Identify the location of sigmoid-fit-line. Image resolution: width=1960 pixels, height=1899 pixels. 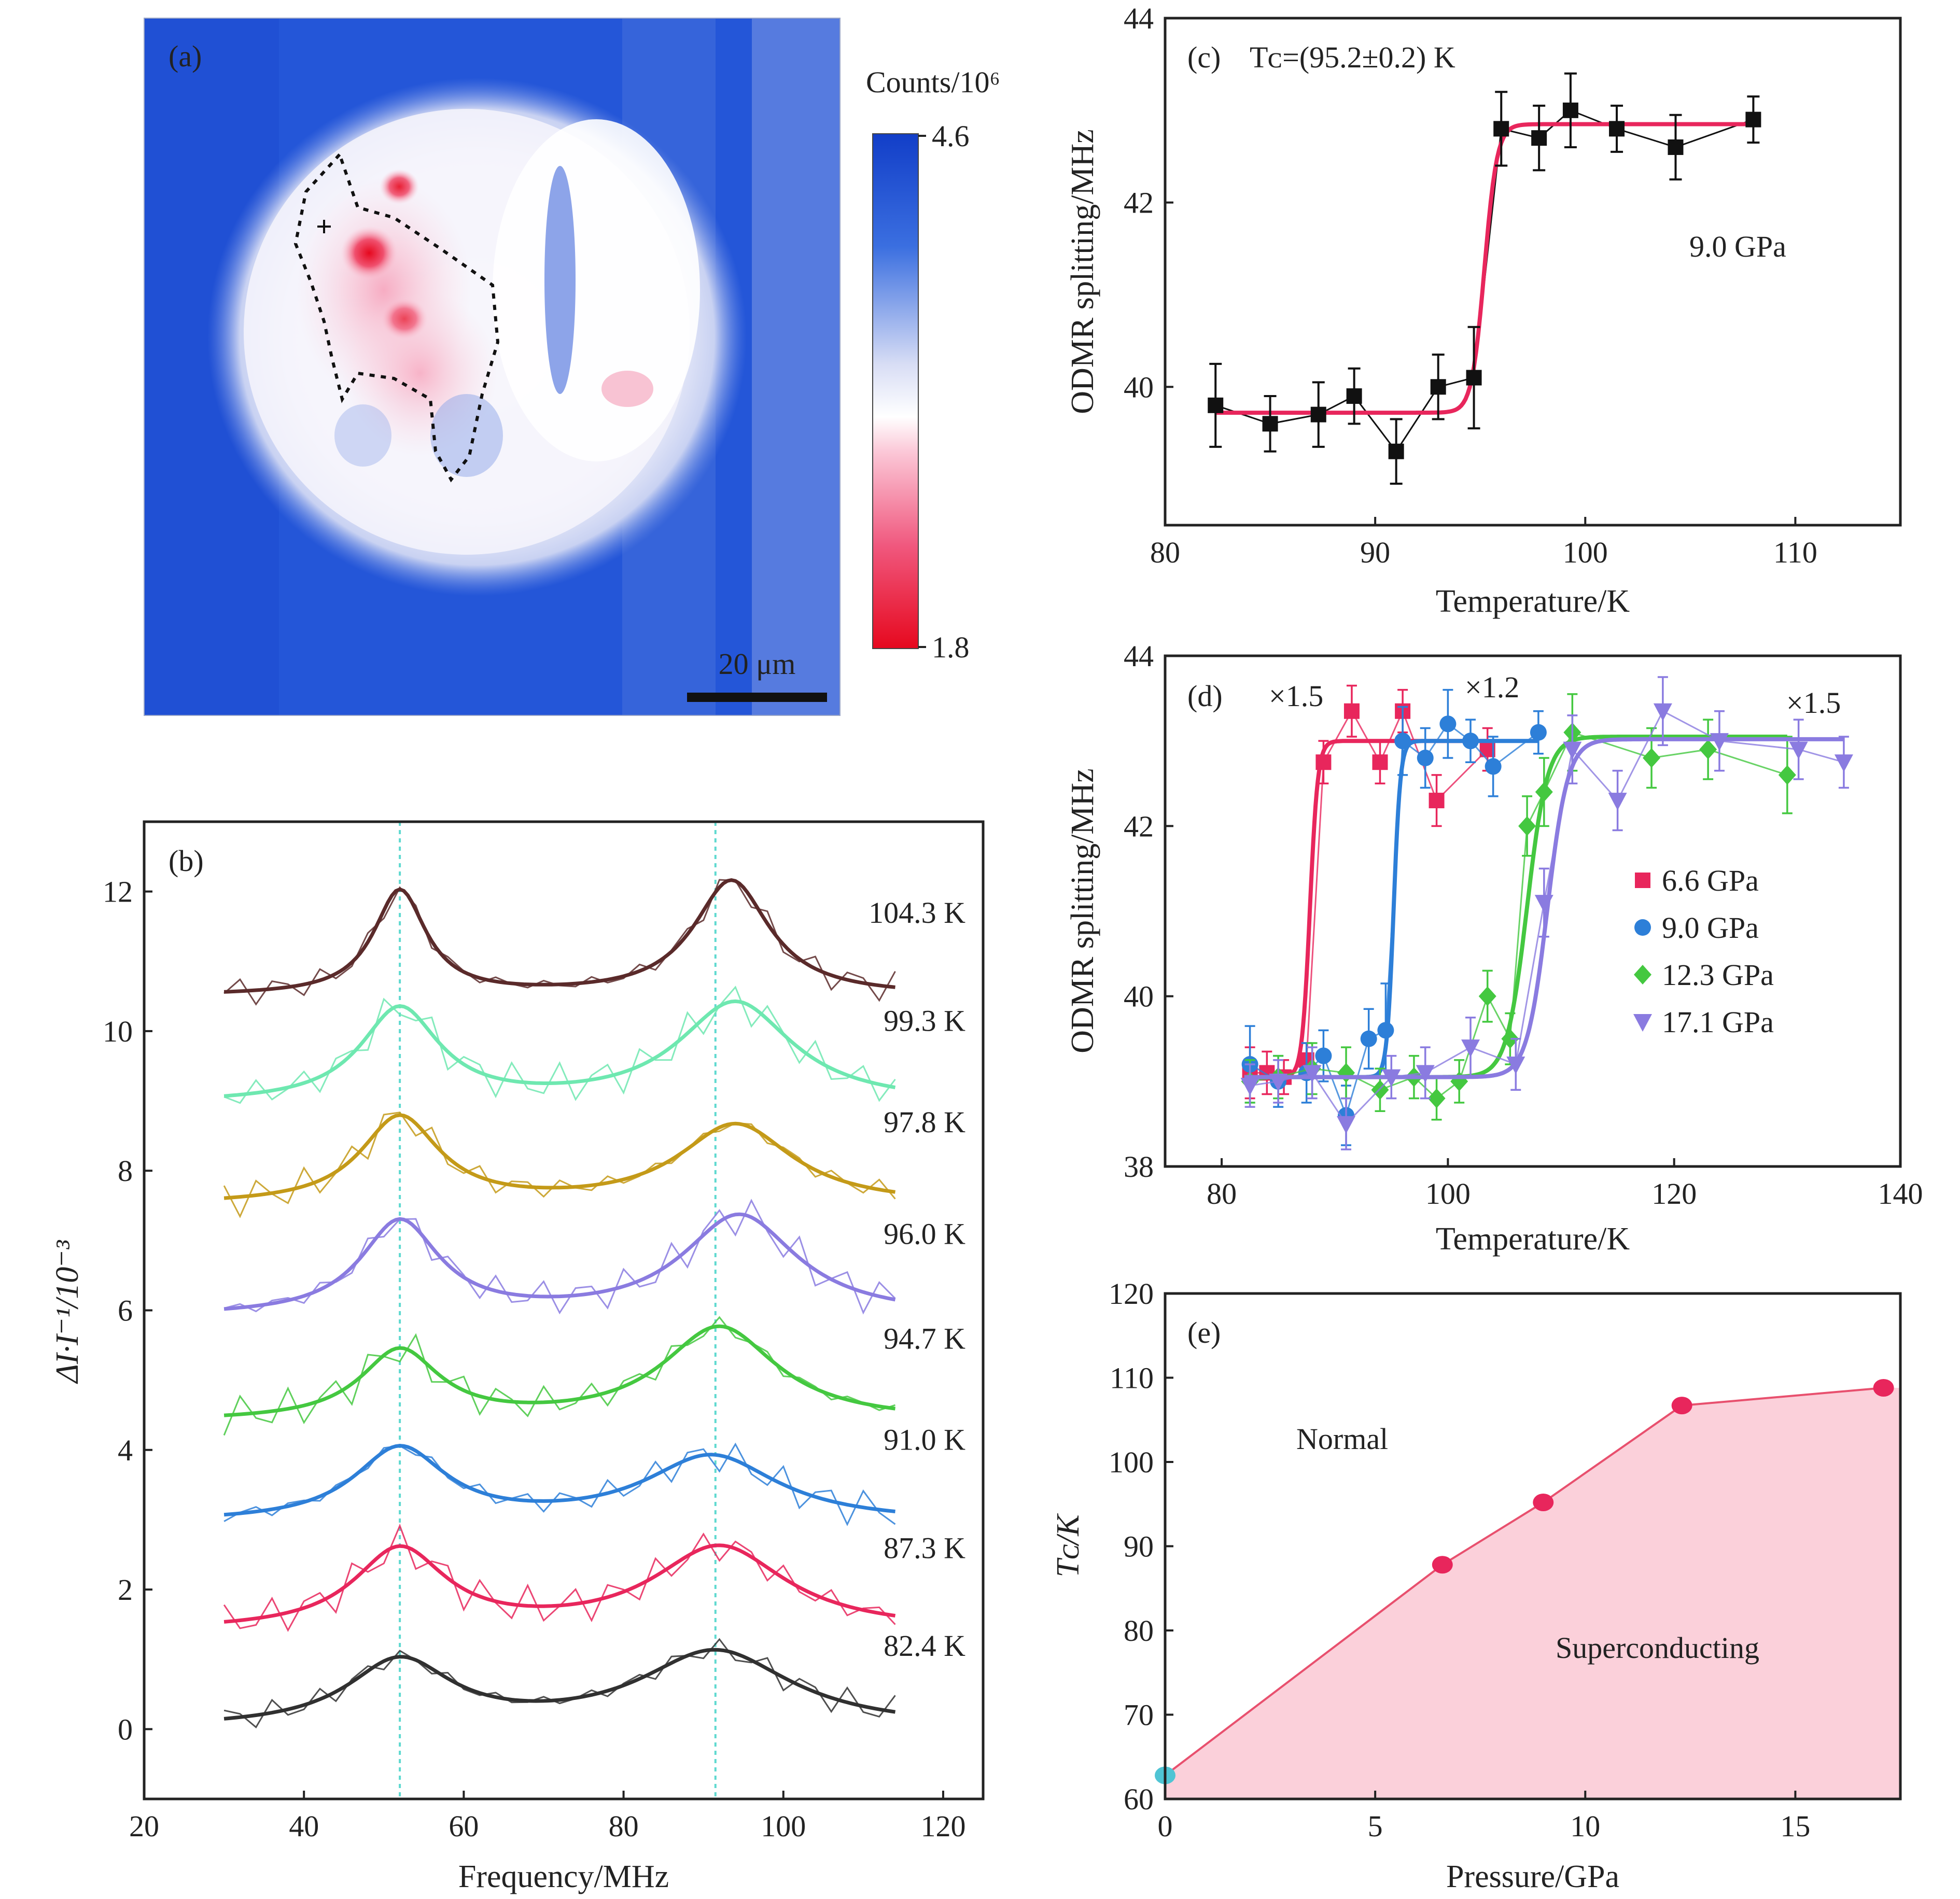
(1484, 268).